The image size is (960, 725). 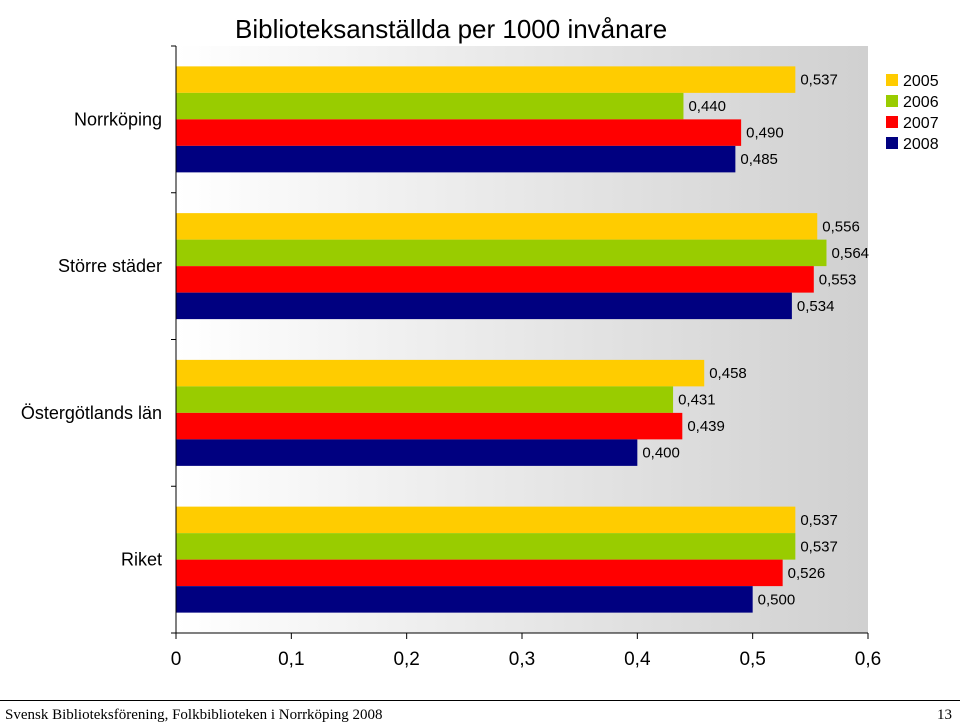 What do you see at coordinates (892, 101) in the screenshot?
I see `legend-swatch-2006` at bounding box center [892, 101].